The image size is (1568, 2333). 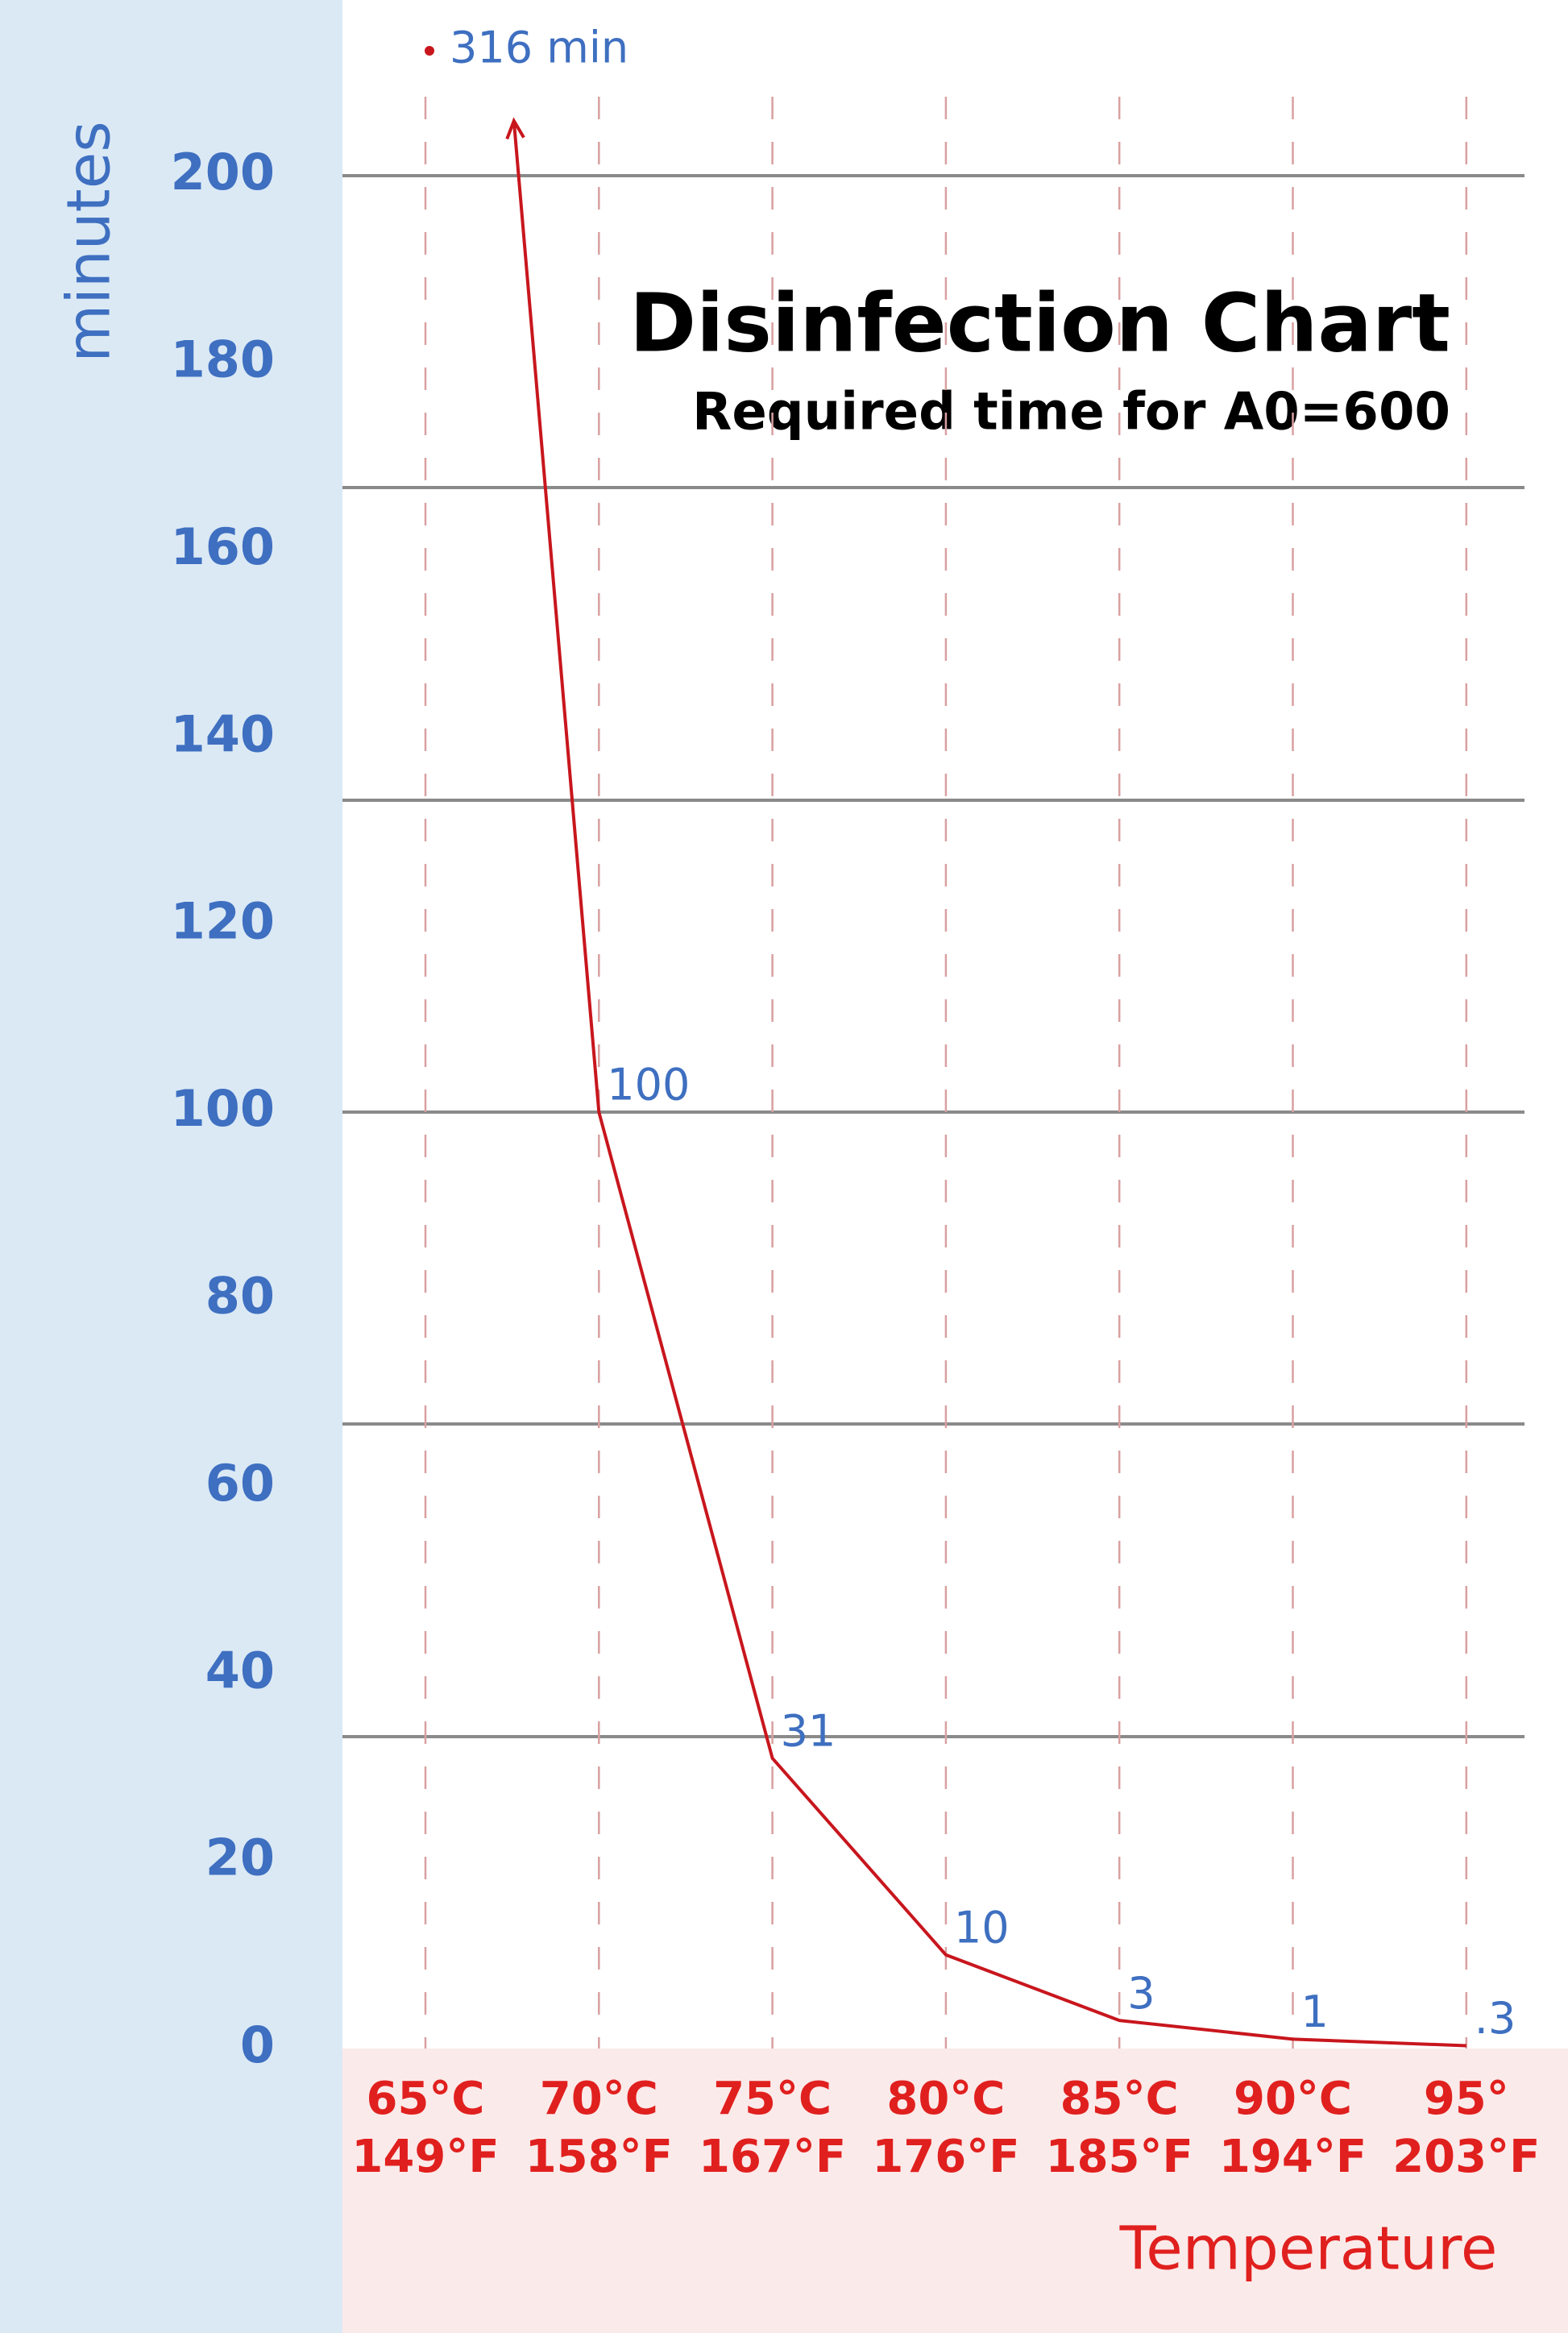 I want to click on y-tick-label: 160, so click(x=223, y=546).